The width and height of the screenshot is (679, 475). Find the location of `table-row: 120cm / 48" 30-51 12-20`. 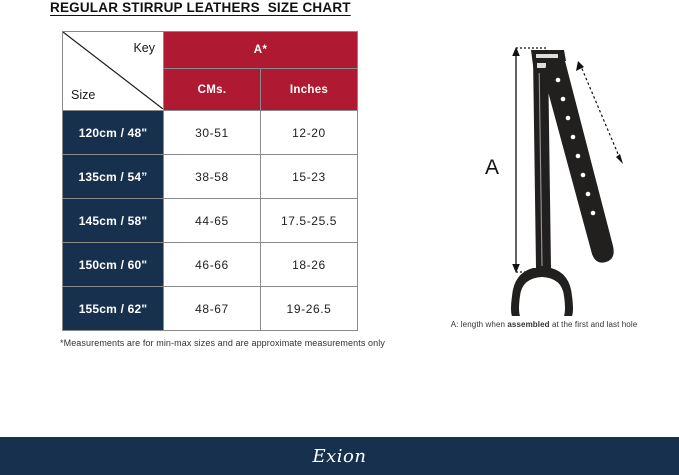

table-row: 120cm / 48" 30-51 12-20 is located at coordinates (210, 132).